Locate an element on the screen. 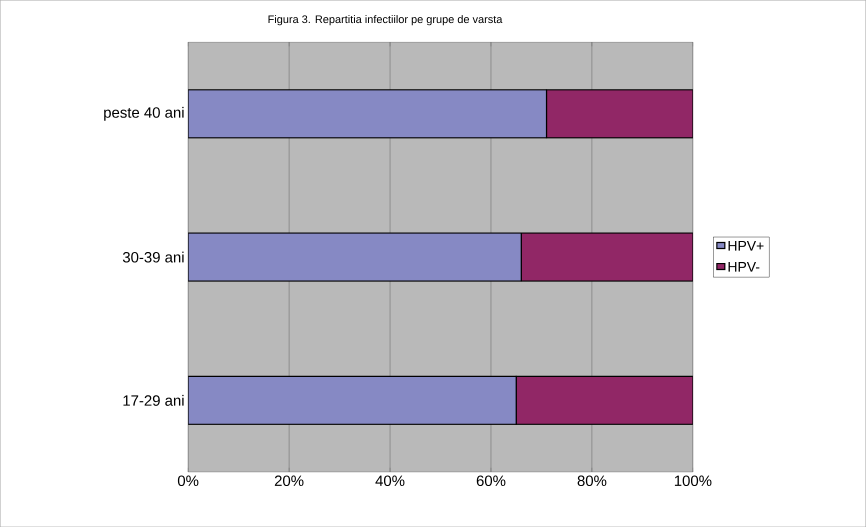  x-tick-label: 60% is located at coordinates (491, 480).